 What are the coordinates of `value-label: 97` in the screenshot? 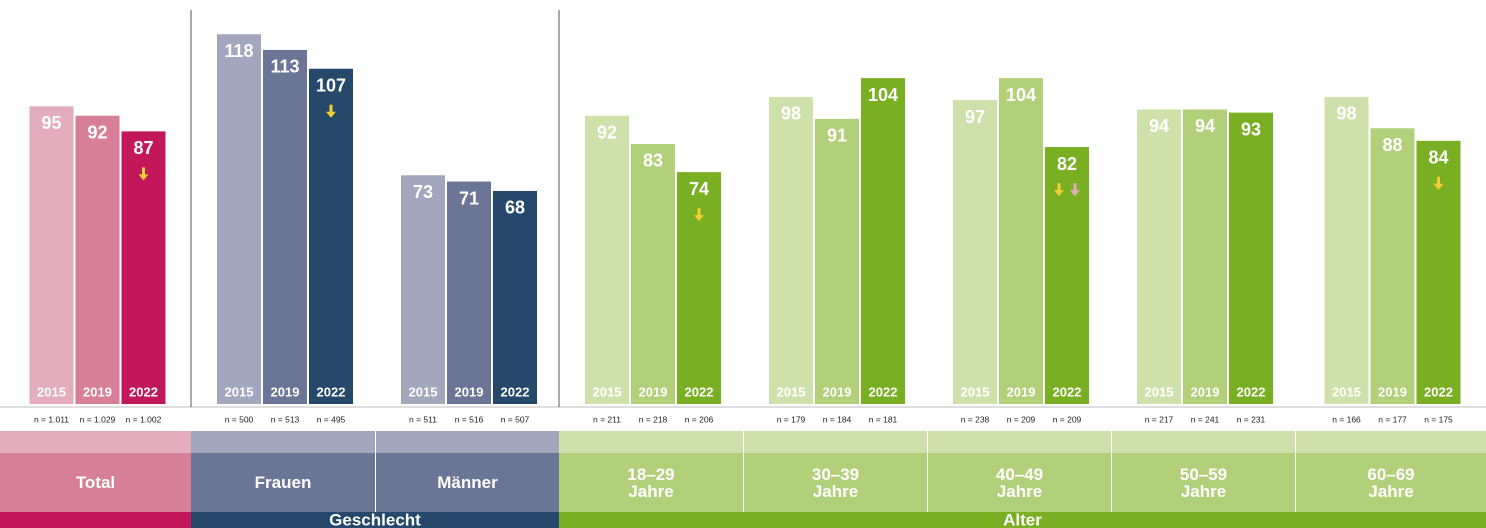 It's located at (975, 117).